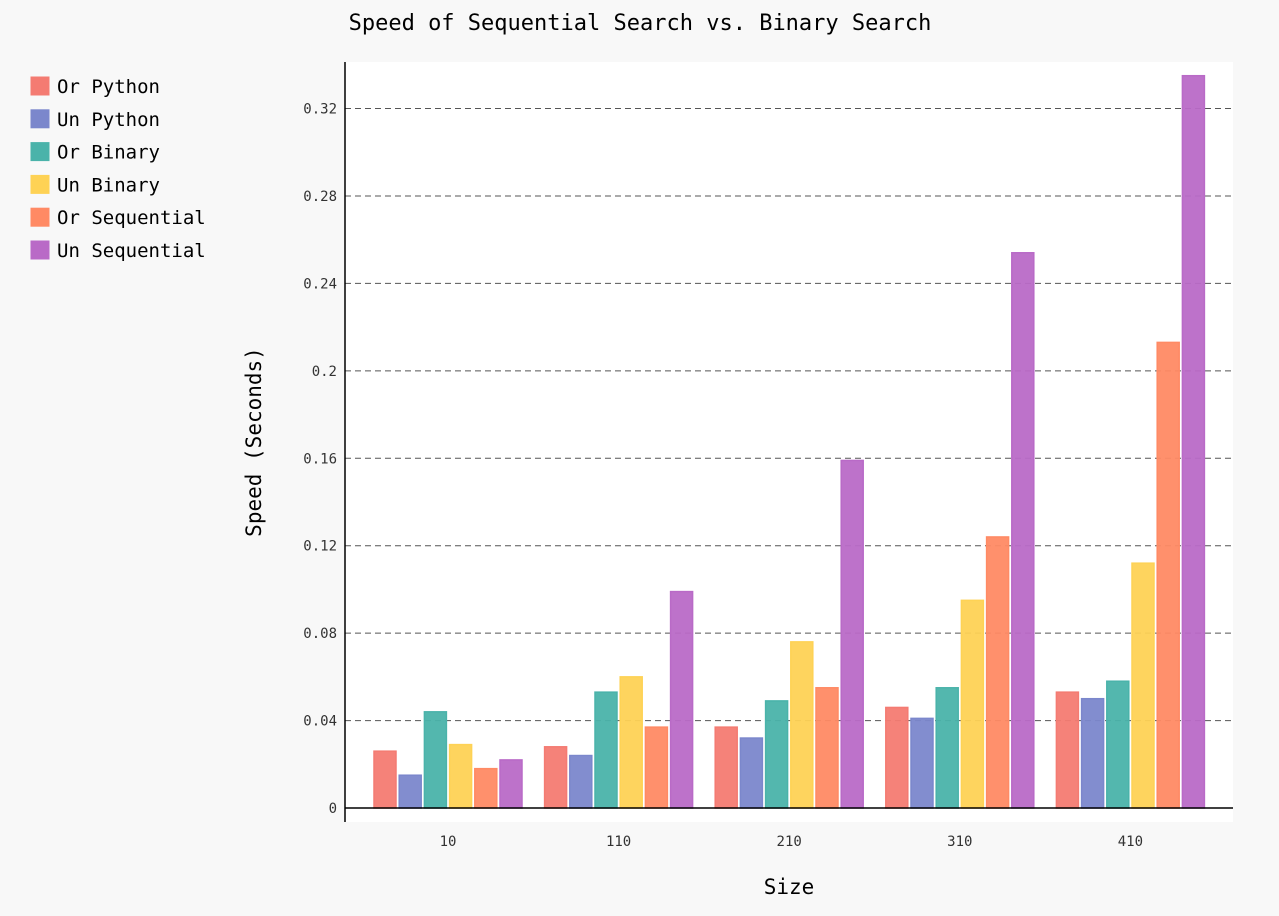  What do you see at coordinates (320, 110) in the screenshot?
I see `y-tick-label: 0.32` at bounding box center [320, 110].